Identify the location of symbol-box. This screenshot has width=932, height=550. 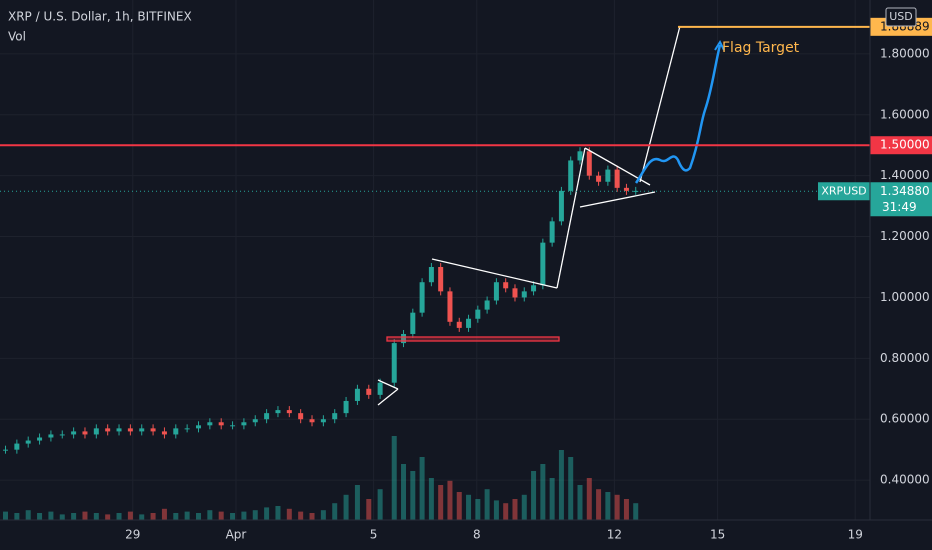
(844, 191).